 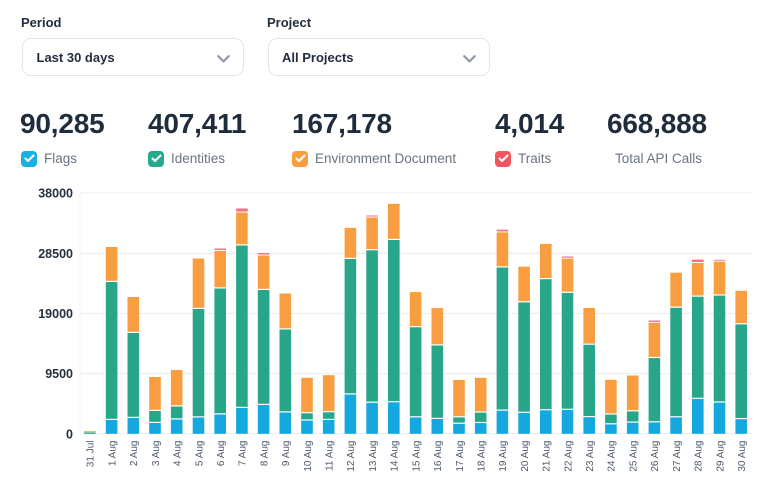 I want to click on svg-text: 12 Aug, so click(x=351, y=456).